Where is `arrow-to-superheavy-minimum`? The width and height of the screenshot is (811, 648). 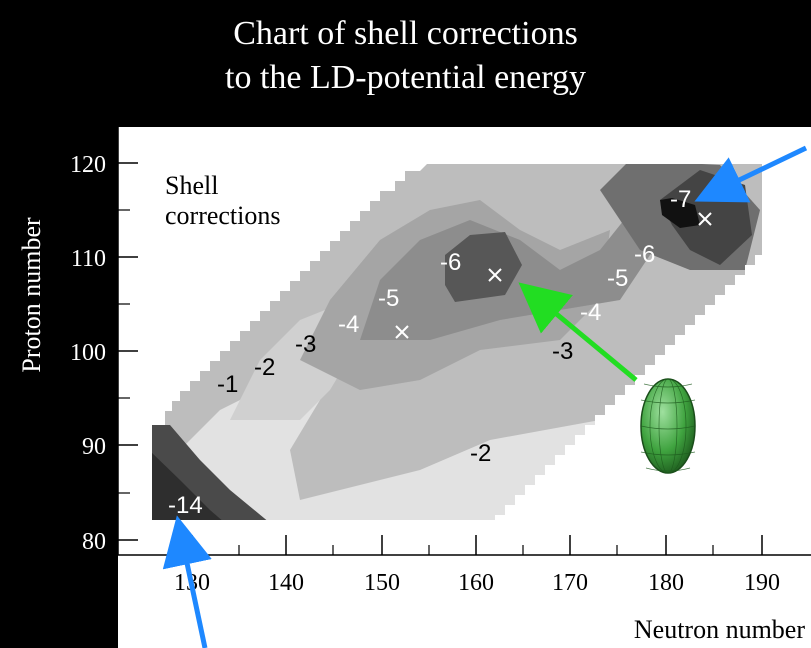 arrow-to-superheavy-minimum is located at coordinates (751, 174).